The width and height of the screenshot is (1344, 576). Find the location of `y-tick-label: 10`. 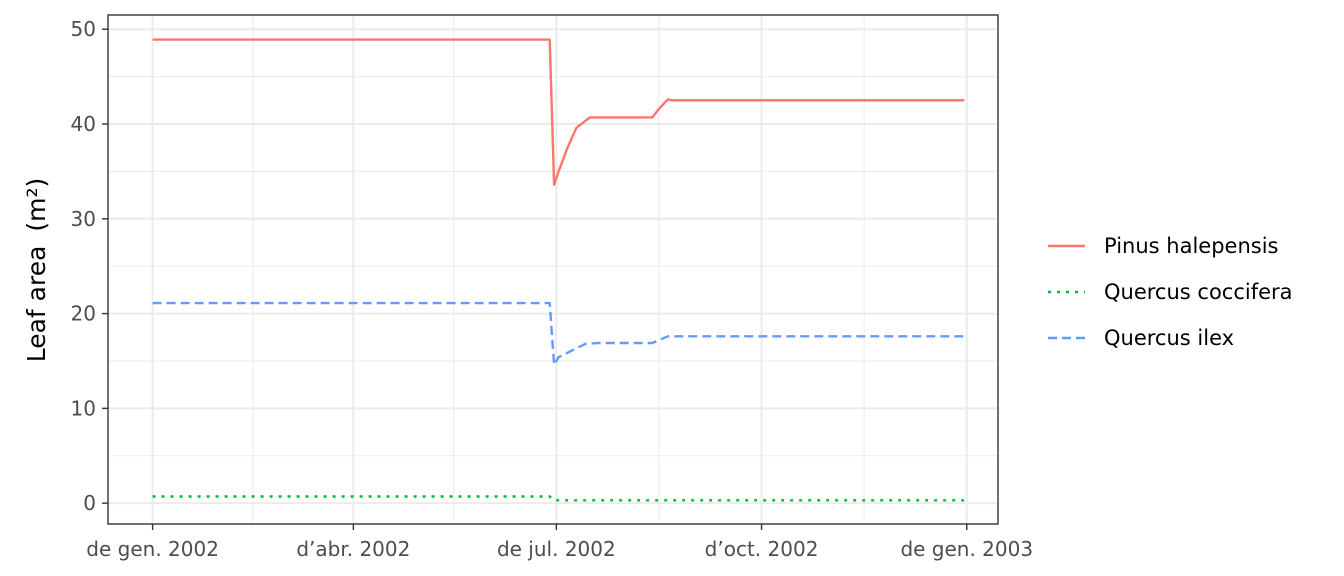

y-tick-label: 10 is located at coordinates (83, 408).